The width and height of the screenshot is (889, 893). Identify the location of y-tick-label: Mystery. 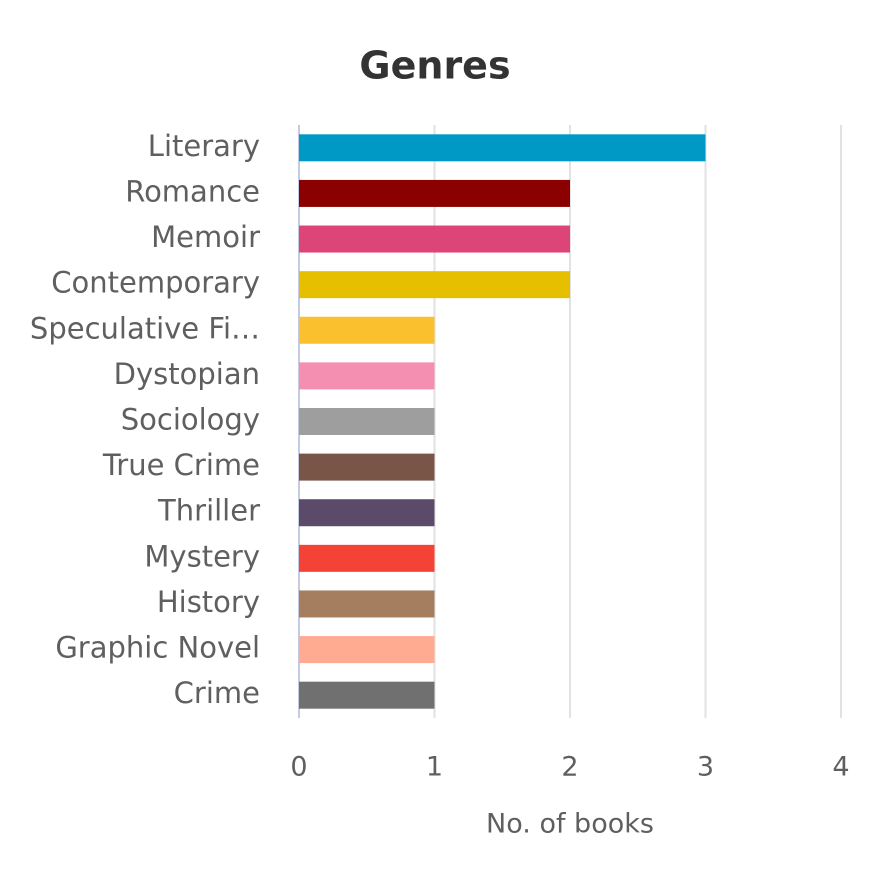
(202, 556).